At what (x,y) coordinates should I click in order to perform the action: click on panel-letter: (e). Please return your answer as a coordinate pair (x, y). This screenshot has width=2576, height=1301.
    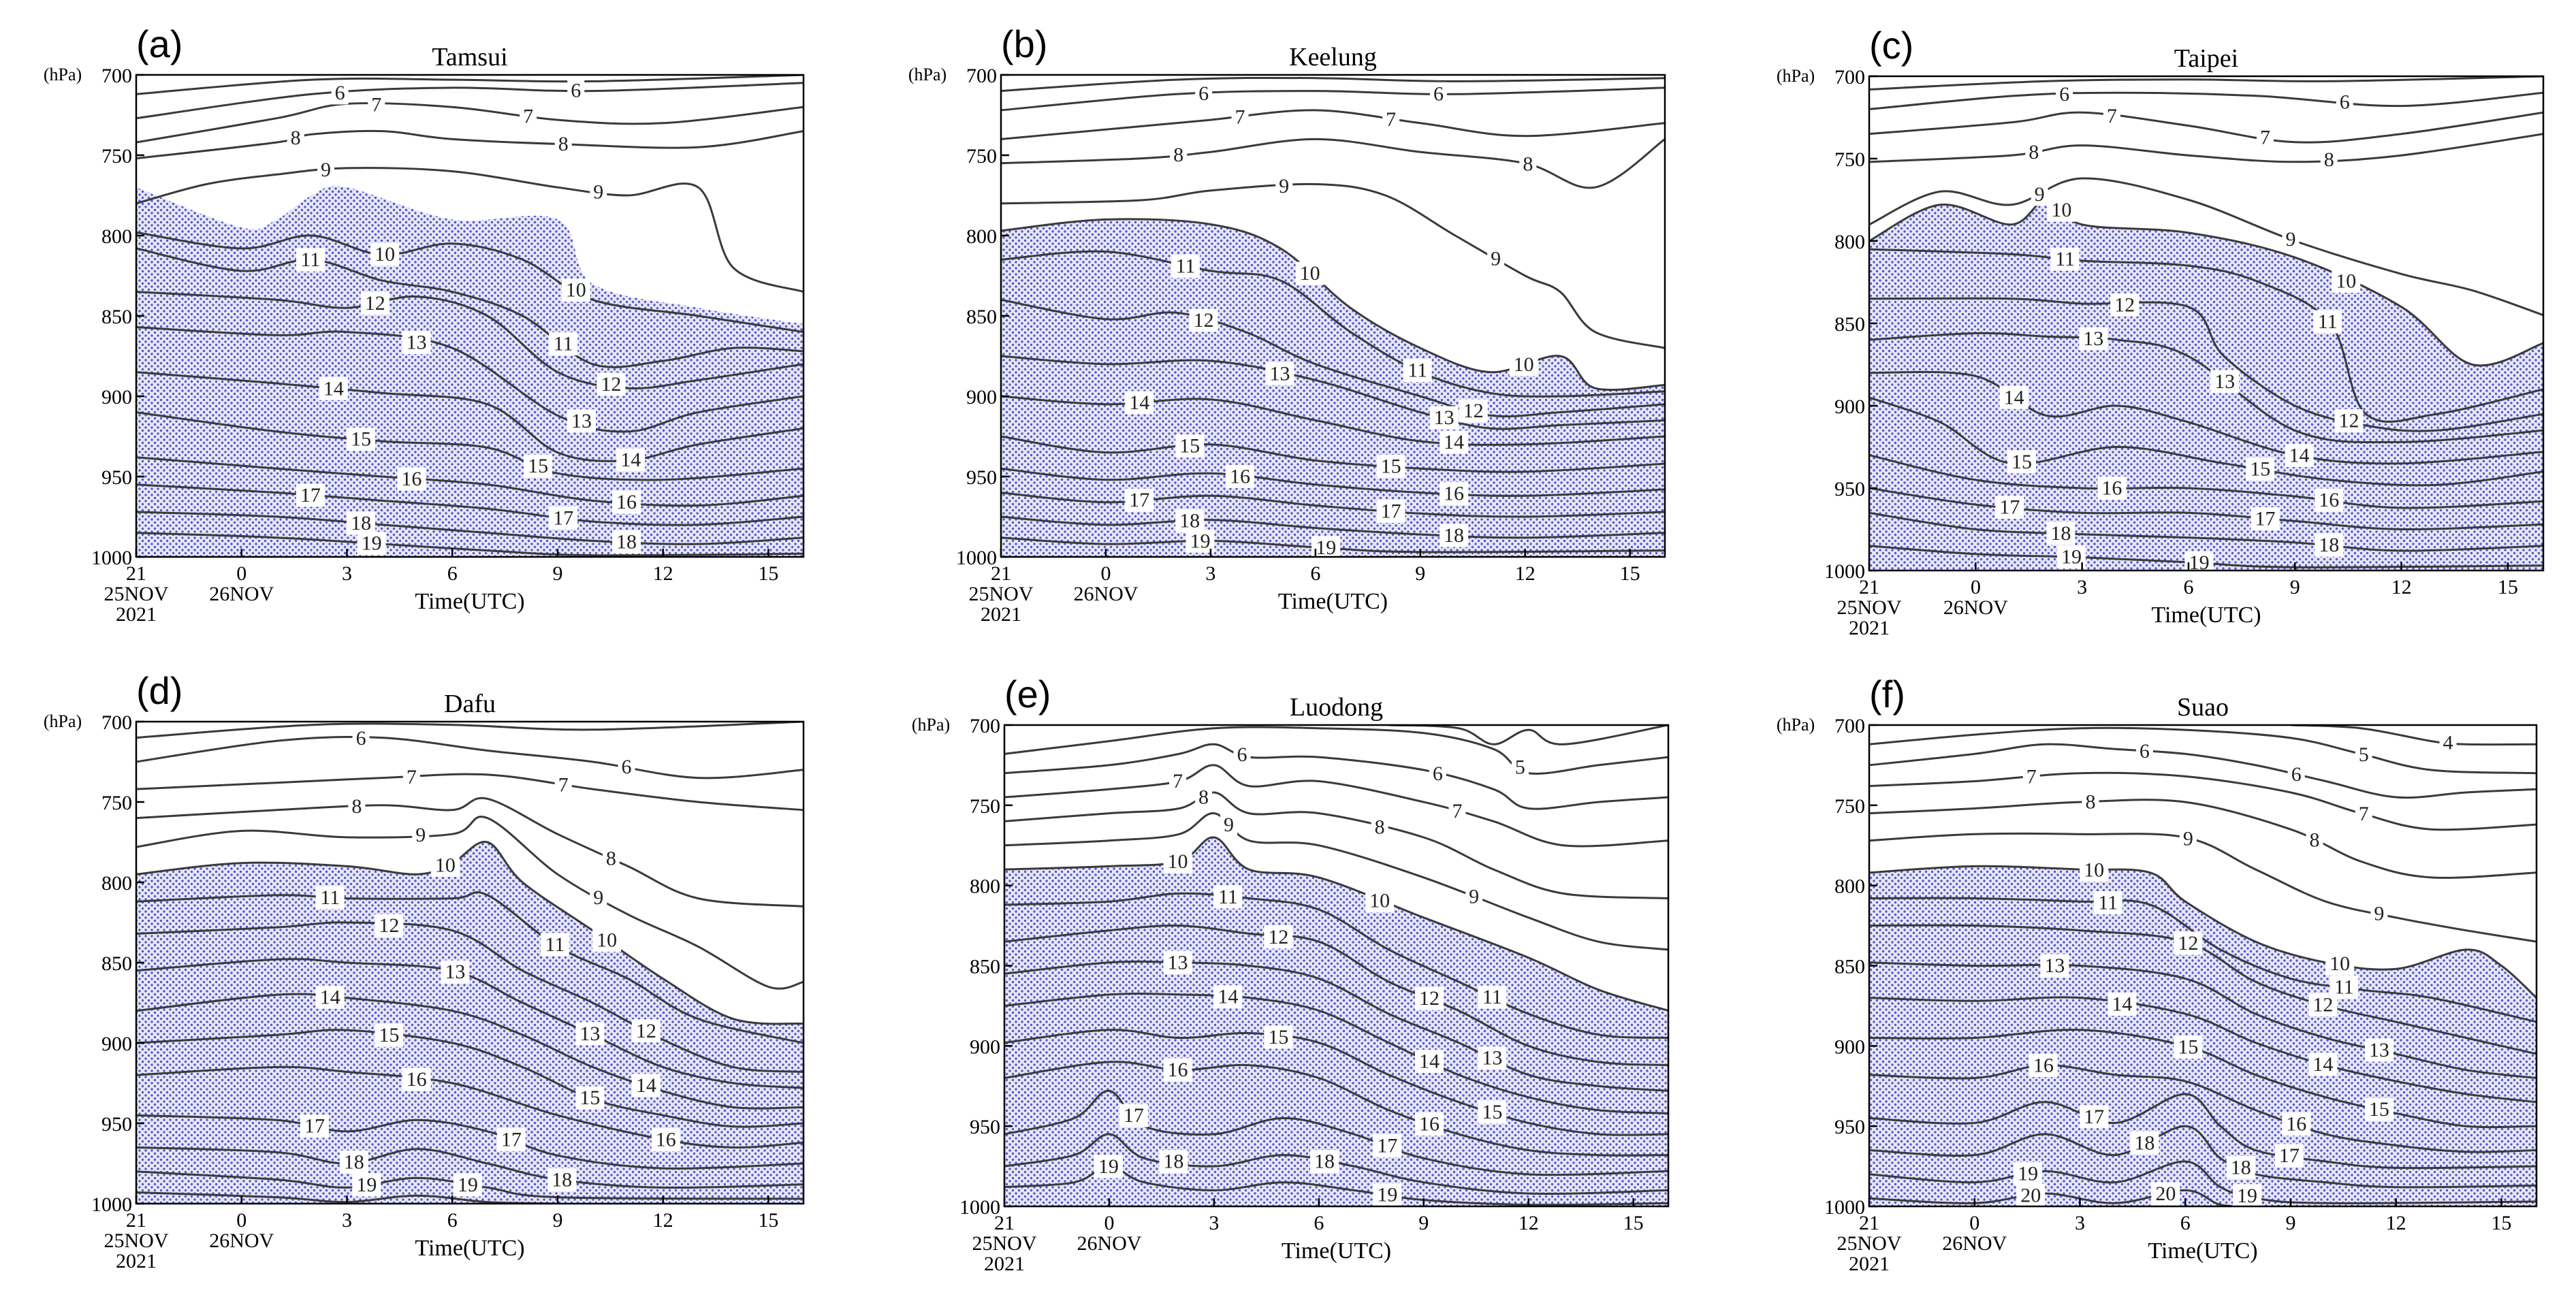
    Looking at the image, I should click on (1027, 694).